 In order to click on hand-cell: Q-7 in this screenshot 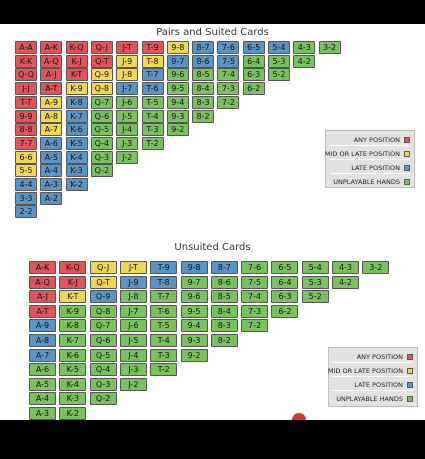, I will do `click(101, 102)`.